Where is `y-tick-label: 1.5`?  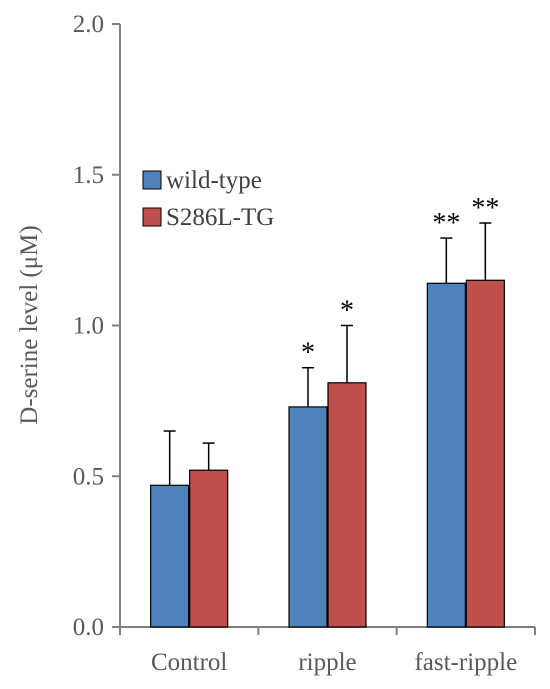 y-tick-label: 1.5 is located at coordinates (88, 175).